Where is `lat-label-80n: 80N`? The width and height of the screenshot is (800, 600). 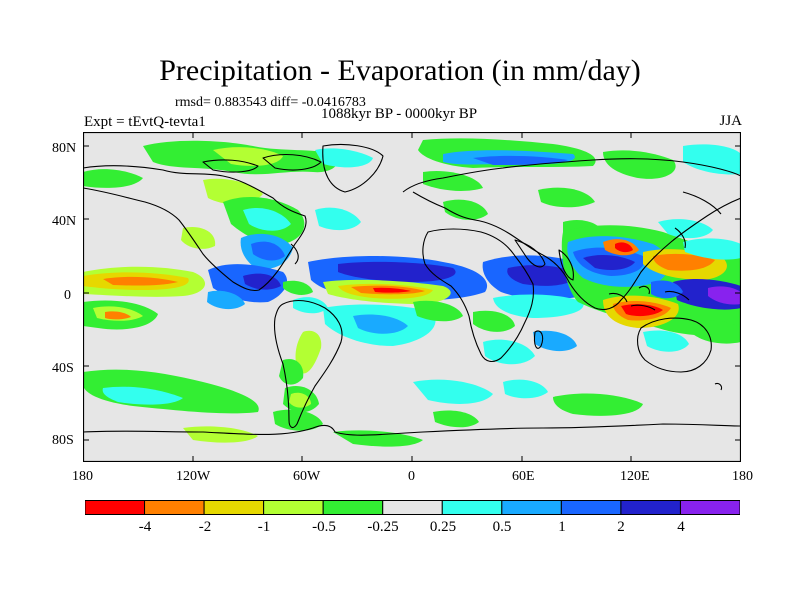 lat-label-80n: 80N is located at coordinates (64, 148).